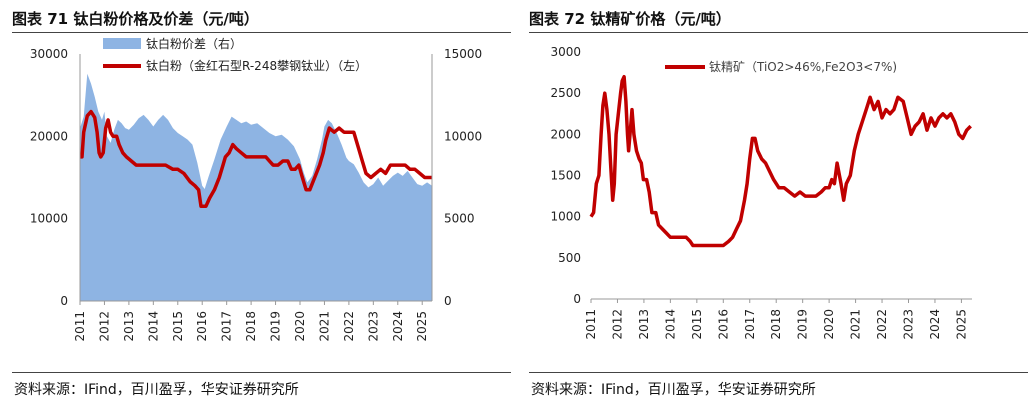 The height and width of the screenshot is (406, 1034). What do you see at coordinates (261, 372) in the screenshot?
I see `left-bottom-divider` at bounding box center [261, 372].